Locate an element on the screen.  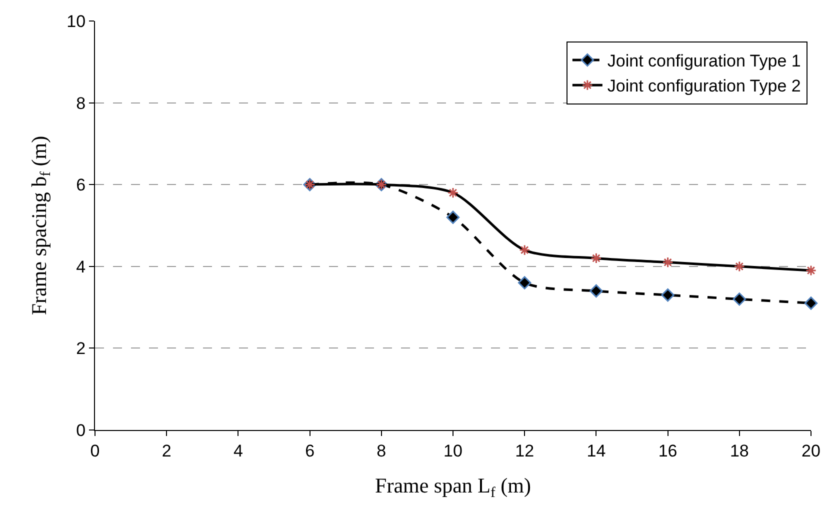
x-tick-label: 4 is located at coordinates (238, 450).